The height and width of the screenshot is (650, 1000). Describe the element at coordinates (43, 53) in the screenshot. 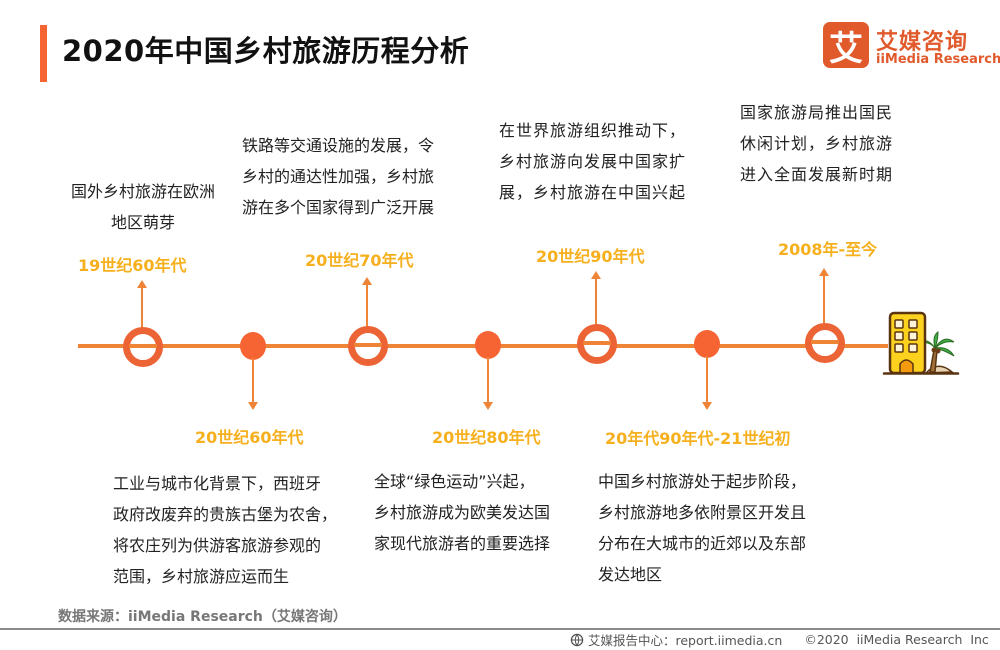

I see `title-accent-bar` at that location.